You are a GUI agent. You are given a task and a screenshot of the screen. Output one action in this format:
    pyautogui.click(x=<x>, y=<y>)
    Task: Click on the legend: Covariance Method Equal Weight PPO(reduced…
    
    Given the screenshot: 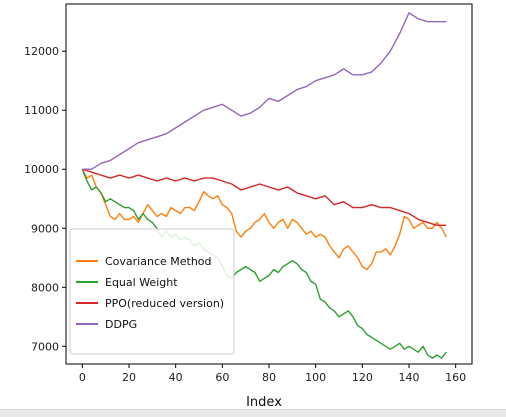 What is the action you would take?
    pyautogui.click(x=152, y=291)
    